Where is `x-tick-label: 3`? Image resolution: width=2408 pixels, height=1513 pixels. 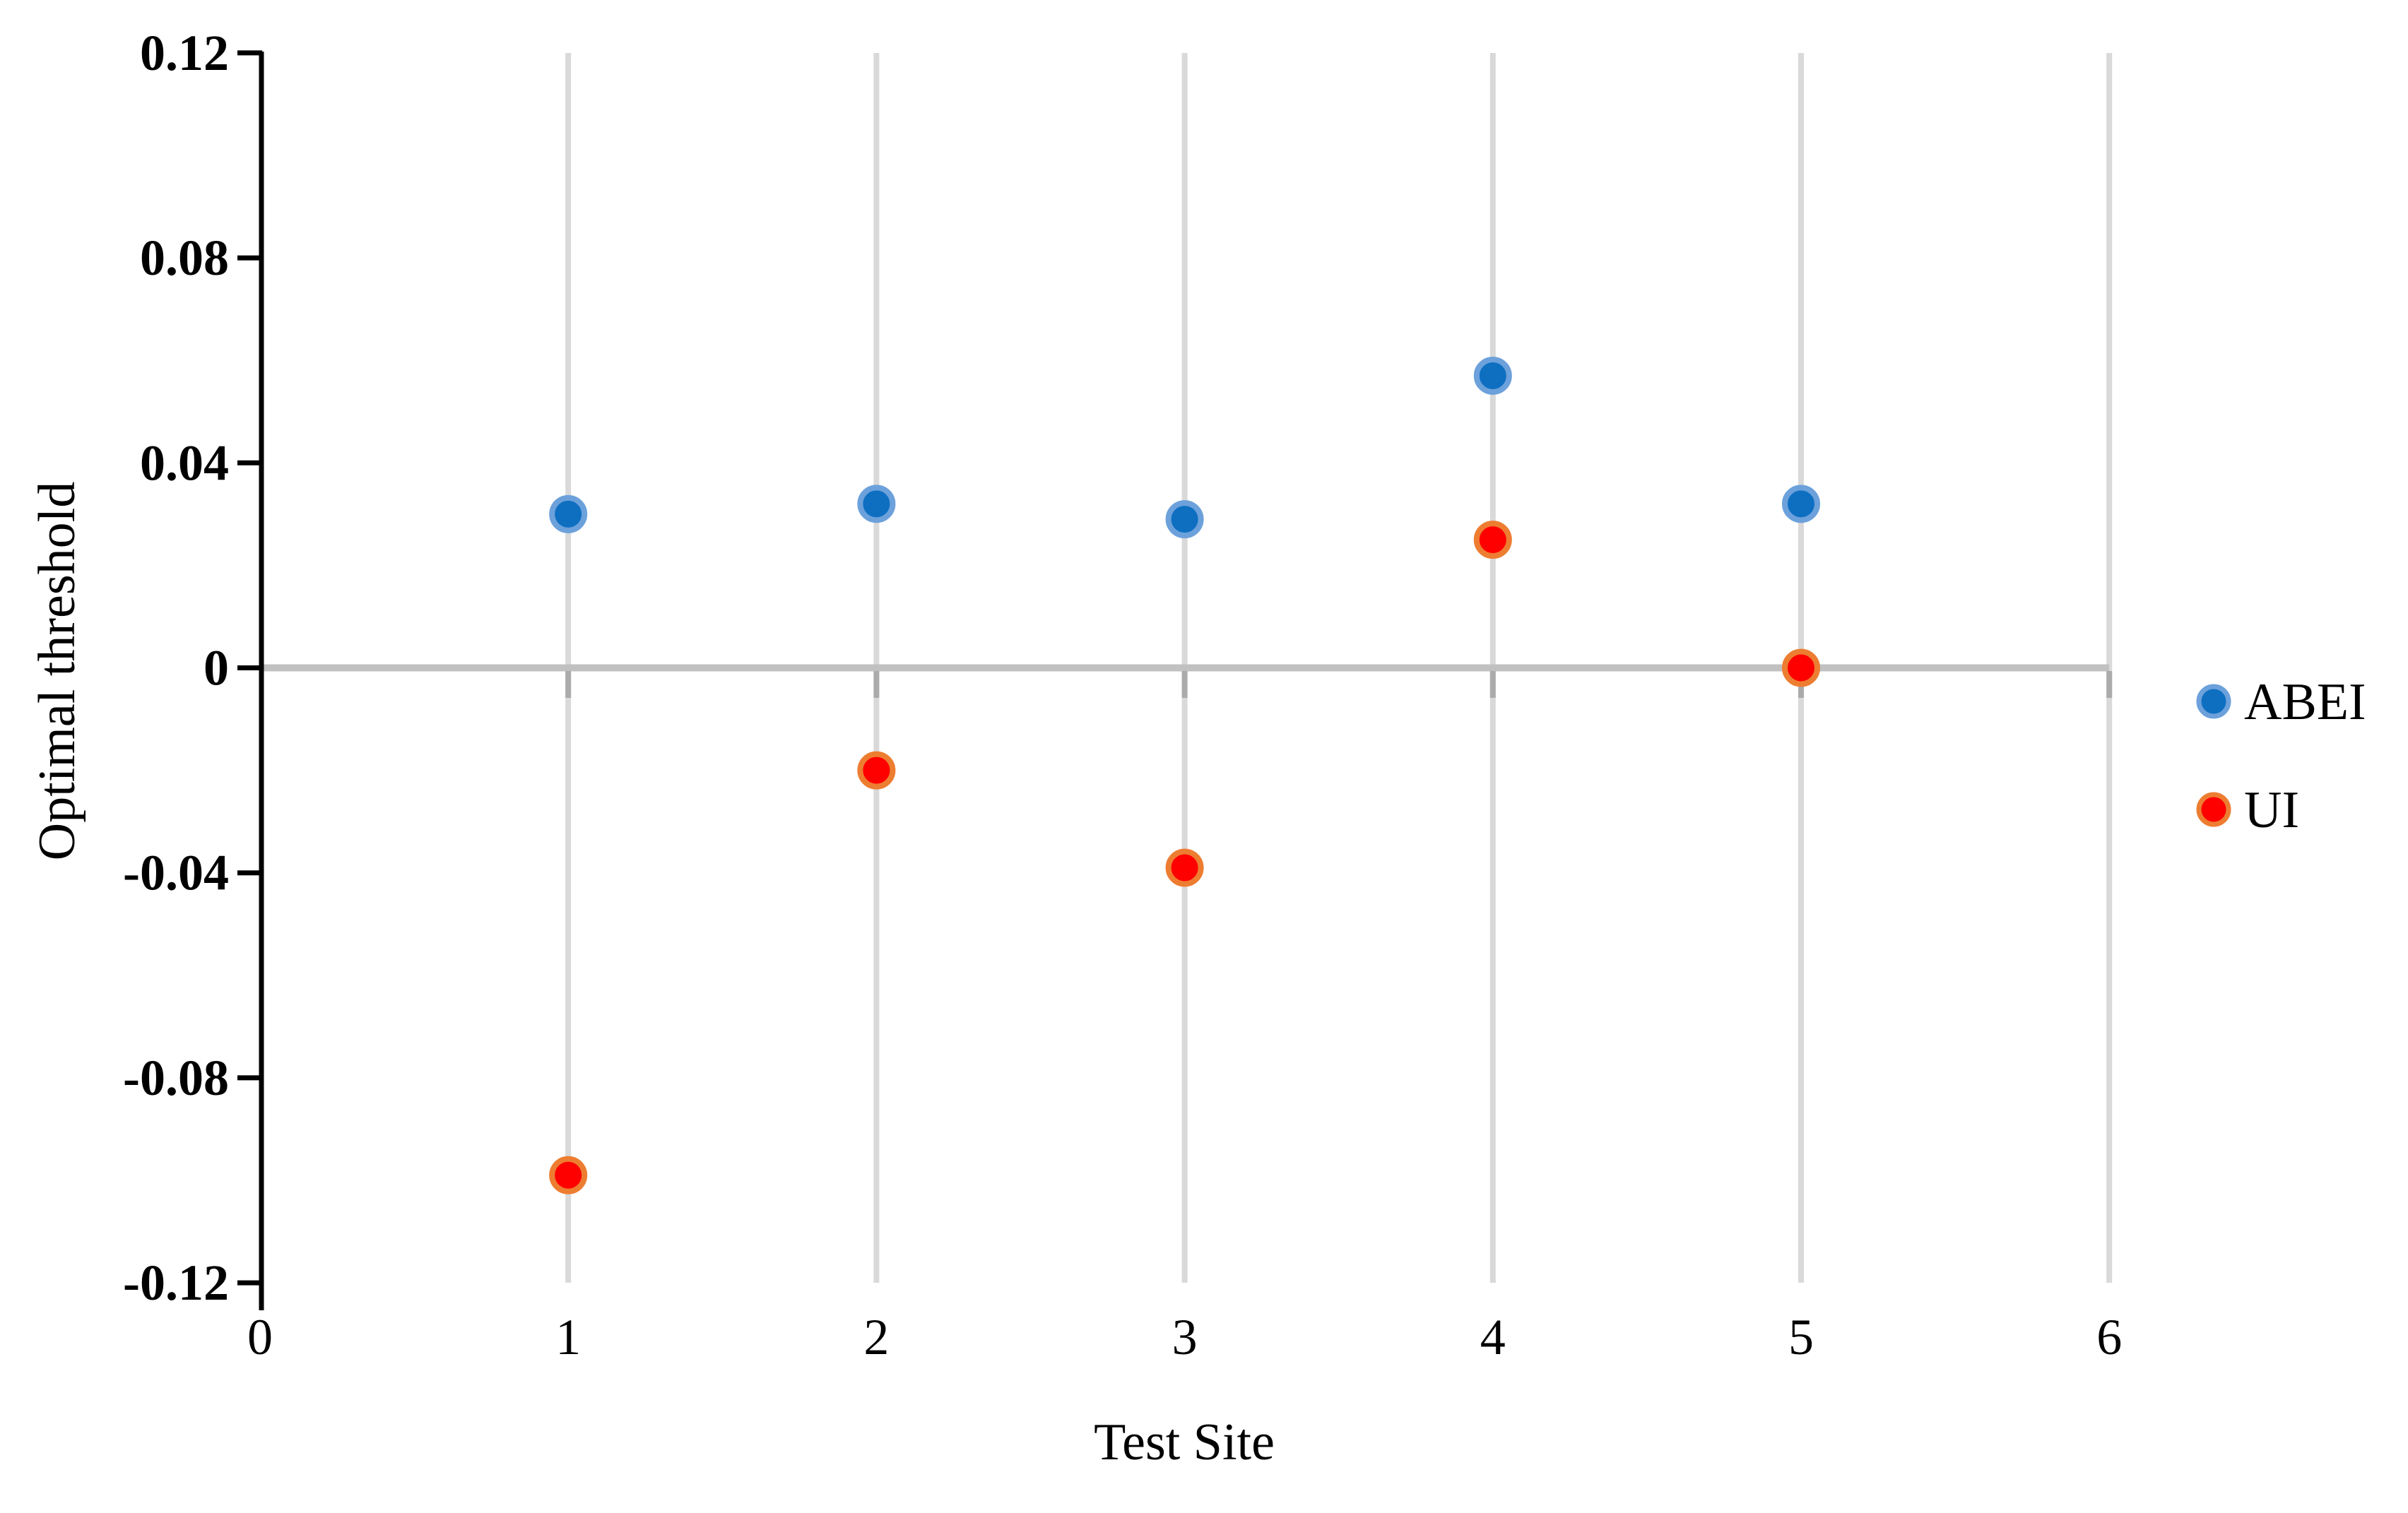 x-tick-label: 3 is located at coordinates (1185, 1337).